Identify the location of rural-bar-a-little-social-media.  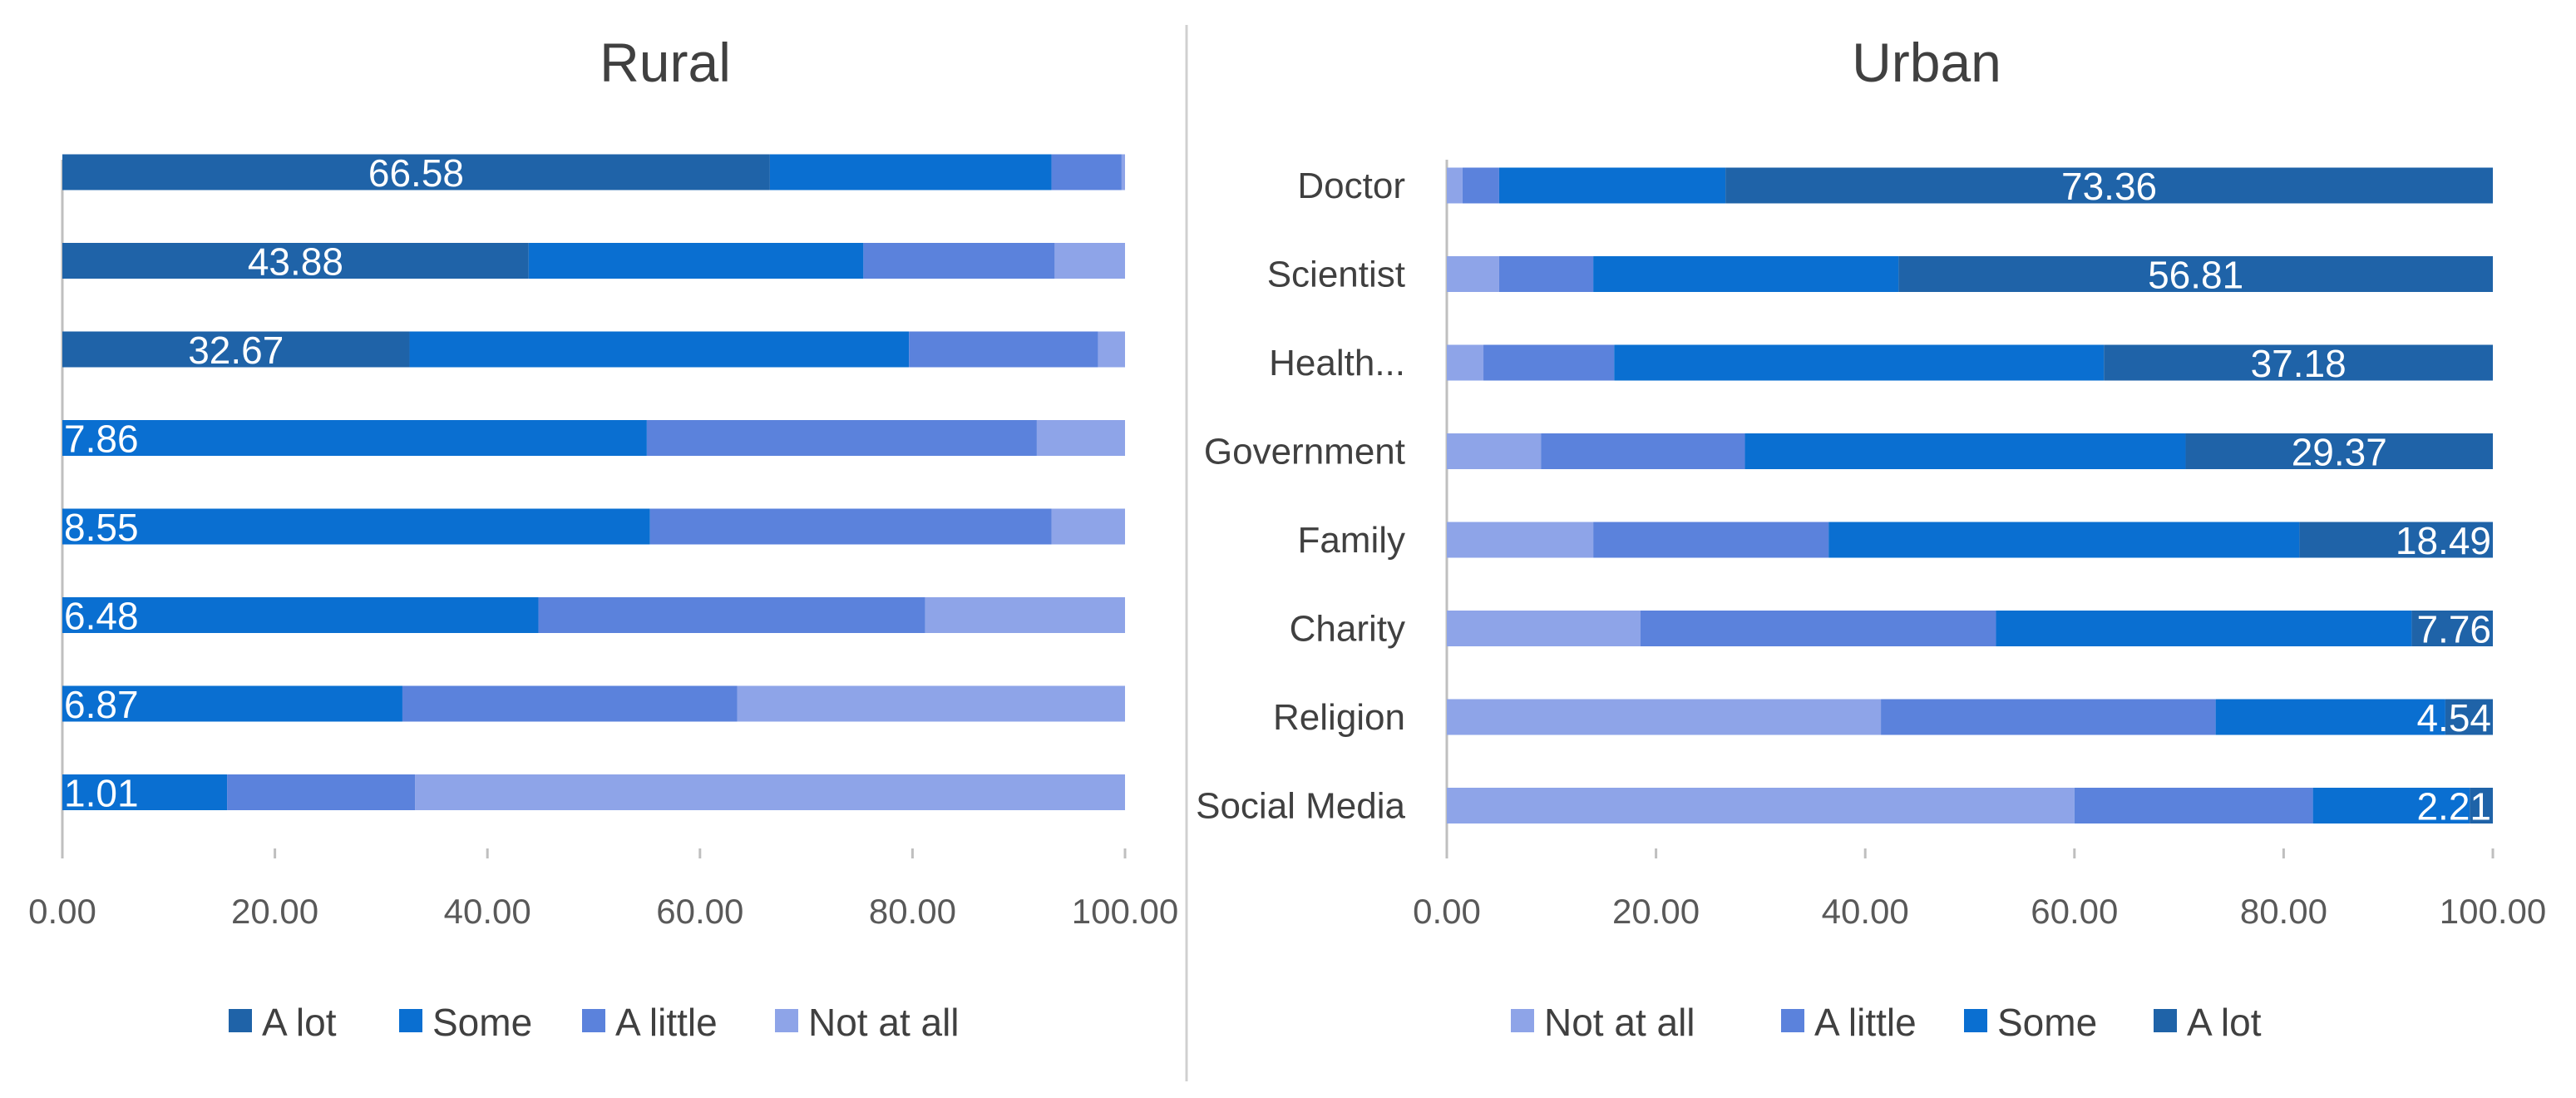
(321, 792).